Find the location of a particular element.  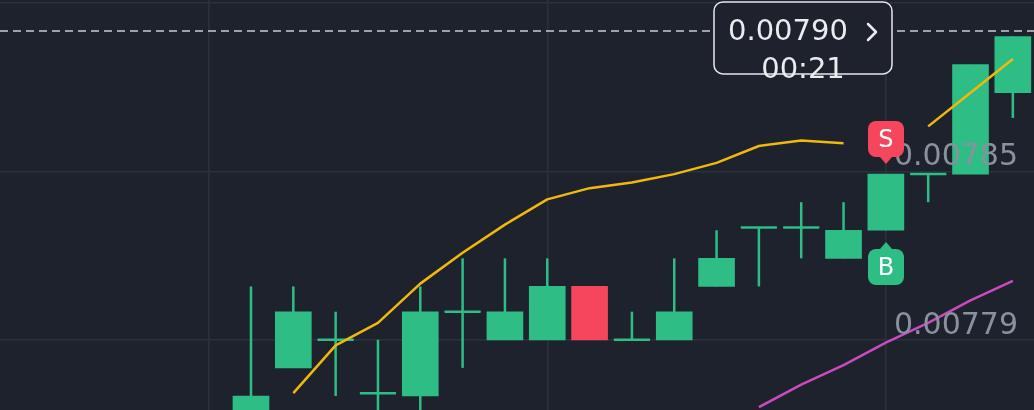

annotation: B is located at coordinates (885, 267).